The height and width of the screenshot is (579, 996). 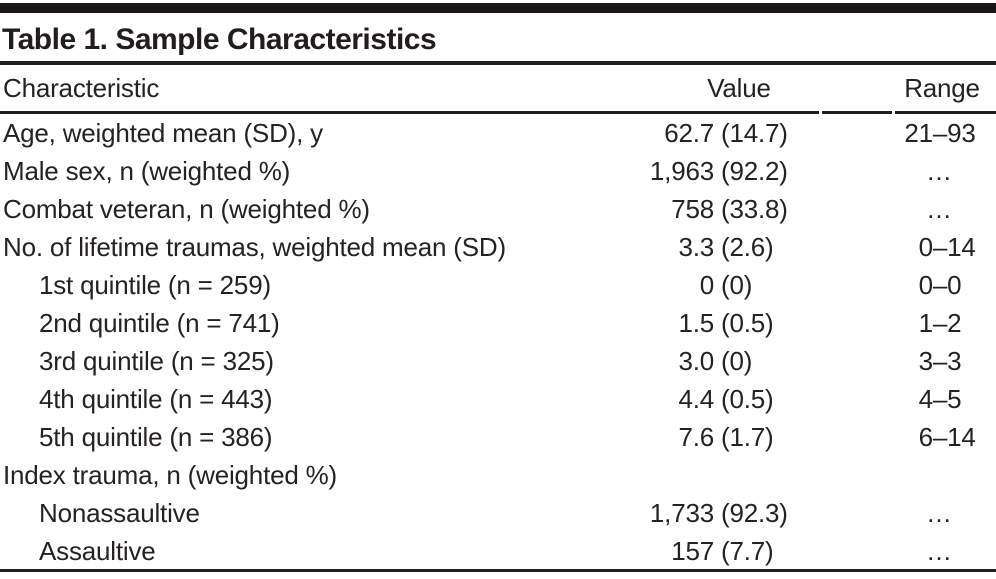 I want to click on value-number: 62.7, so click(x=689, y=133).